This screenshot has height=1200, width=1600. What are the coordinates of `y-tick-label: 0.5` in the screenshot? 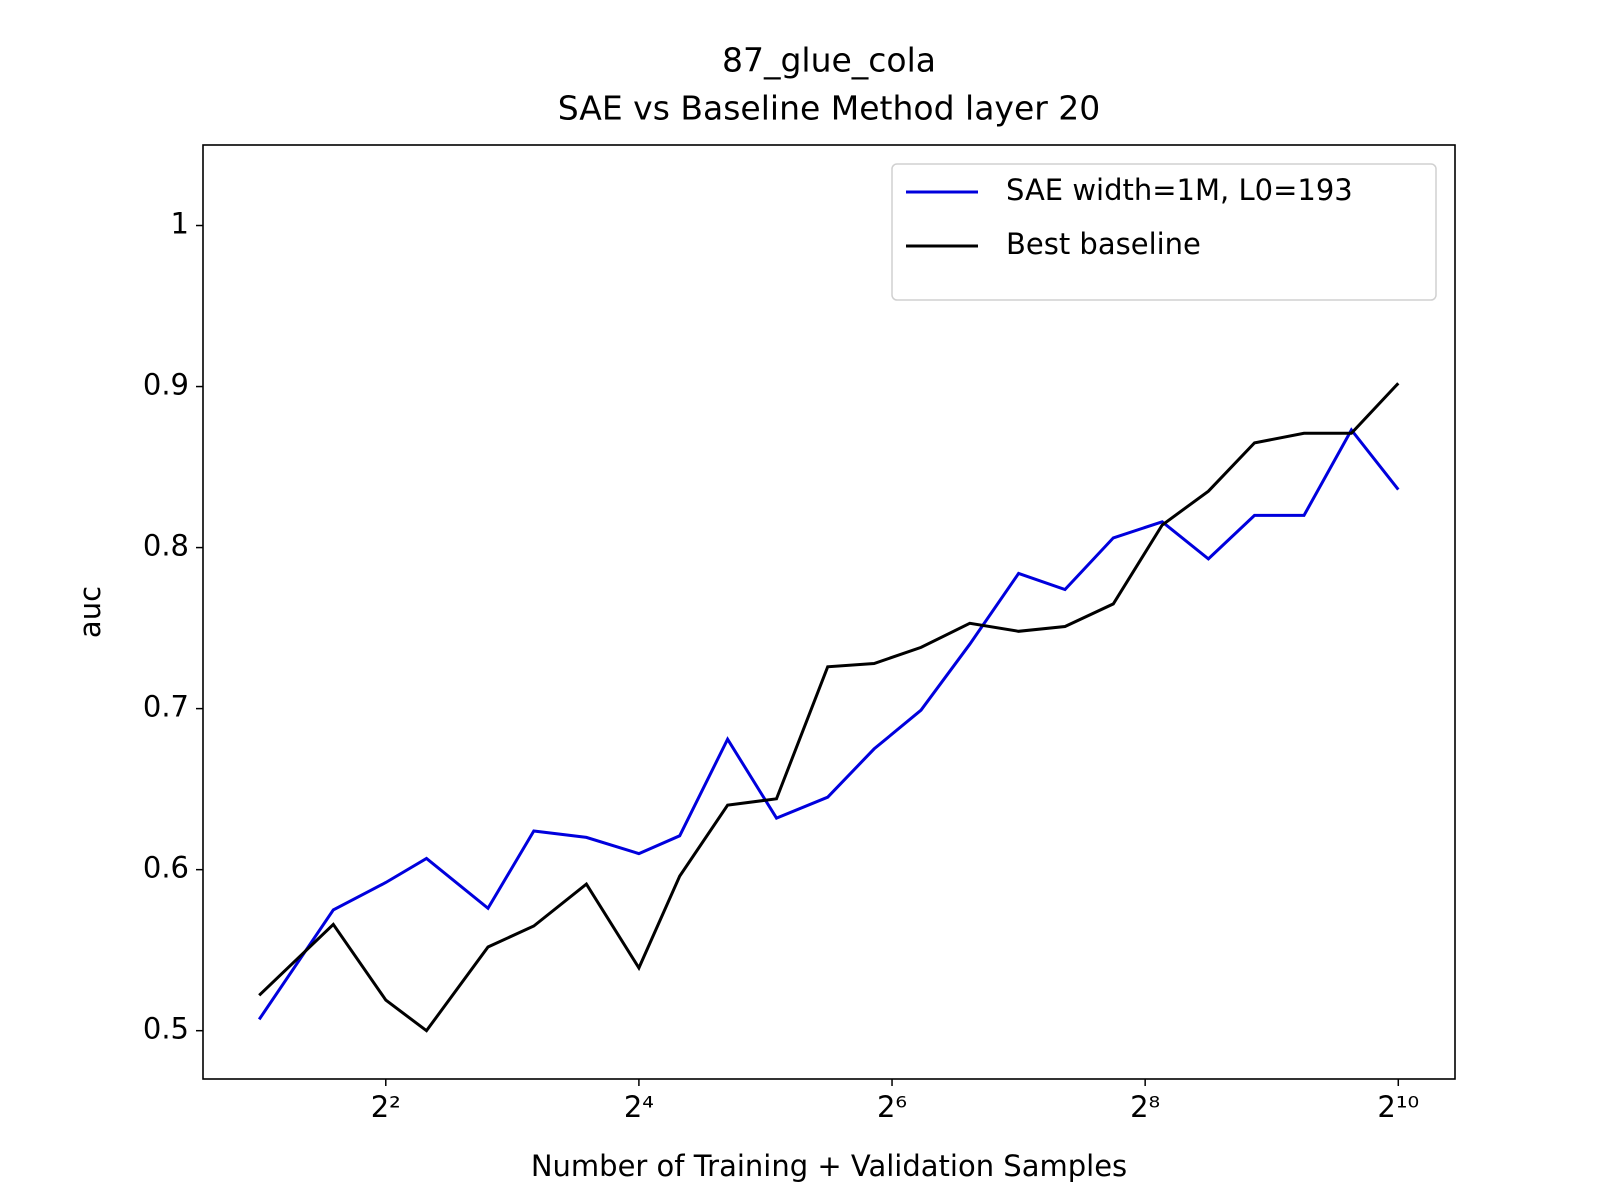 It's located at (166, 1029).